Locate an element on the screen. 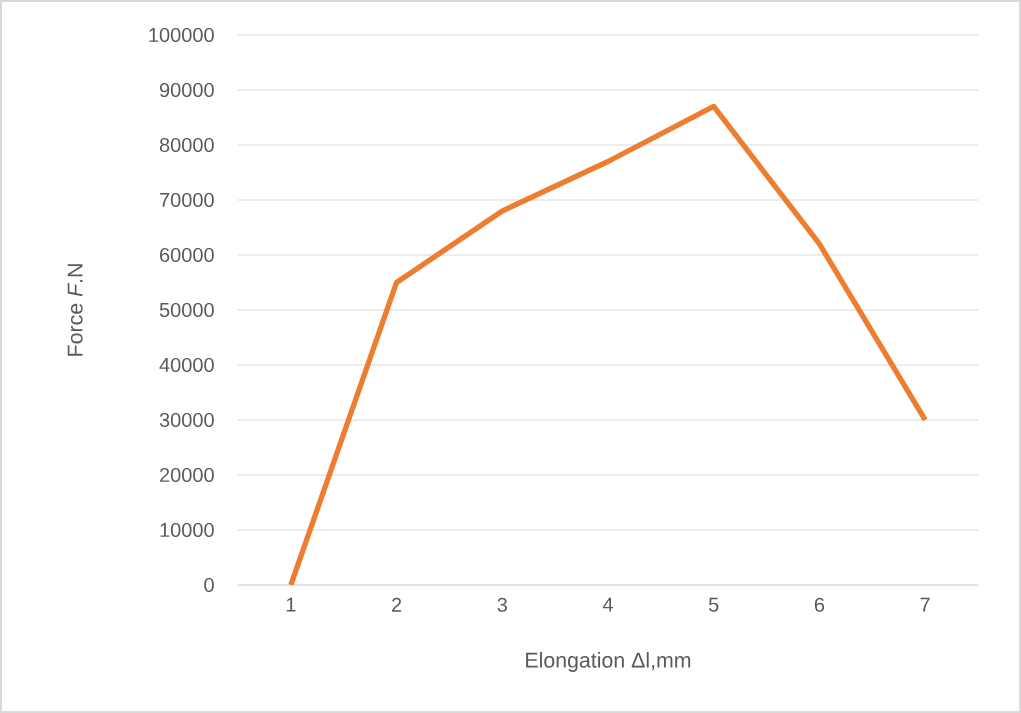 The height and width of the screenshot is (713, 1021). y-tick-label: 0 is located at coordinates (209, 585).